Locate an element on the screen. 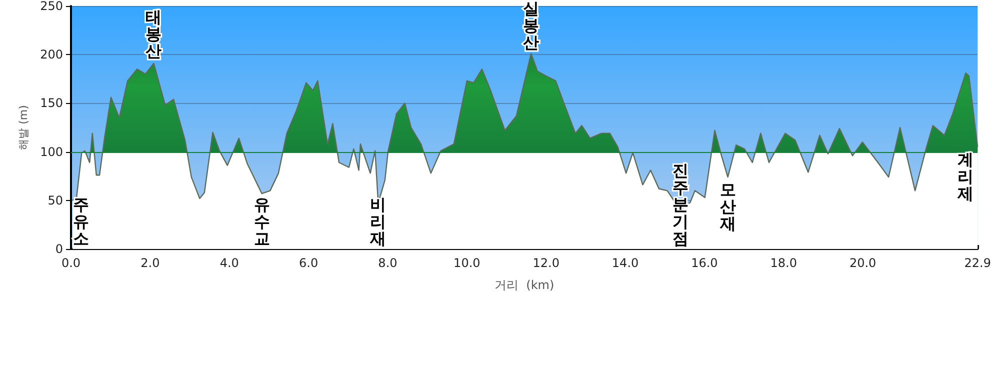 The image size is (994, 384). y-tick-label: 100 is located at coordinates (51, 151).